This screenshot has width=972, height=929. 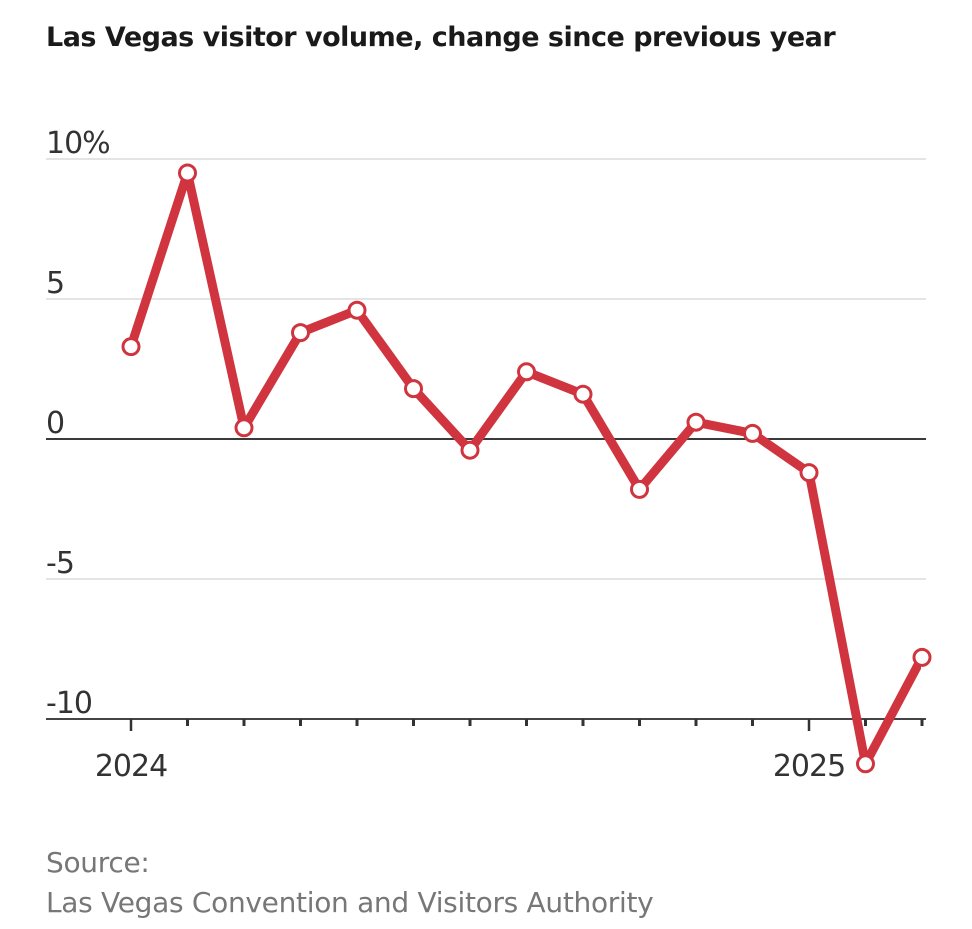 What do you see at coordinates (131, 766) in the screenshot?
I see `x-tick-label: 2024` at bounding box center [131, 766].